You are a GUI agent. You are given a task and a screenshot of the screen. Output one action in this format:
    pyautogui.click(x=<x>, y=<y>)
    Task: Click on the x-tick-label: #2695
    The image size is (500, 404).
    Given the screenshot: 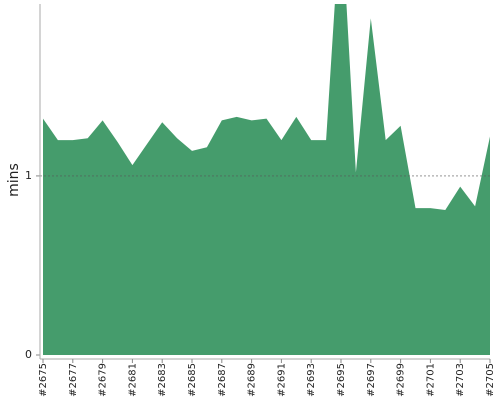 What is the action you would take?
    pyautogui.click(x=341, y=380)
    